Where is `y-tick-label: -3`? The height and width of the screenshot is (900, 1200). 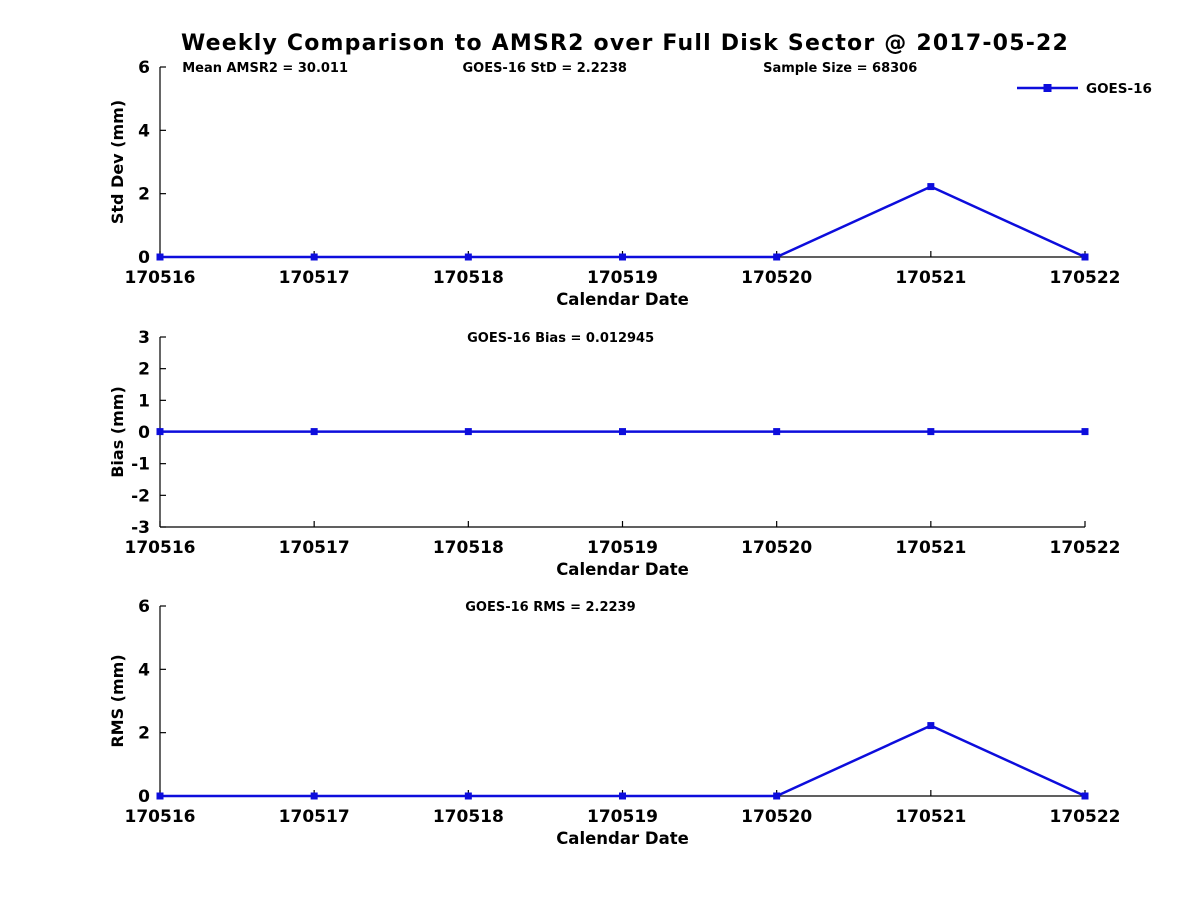 y-tick-label: -3 is located at coordinates (140, 528).